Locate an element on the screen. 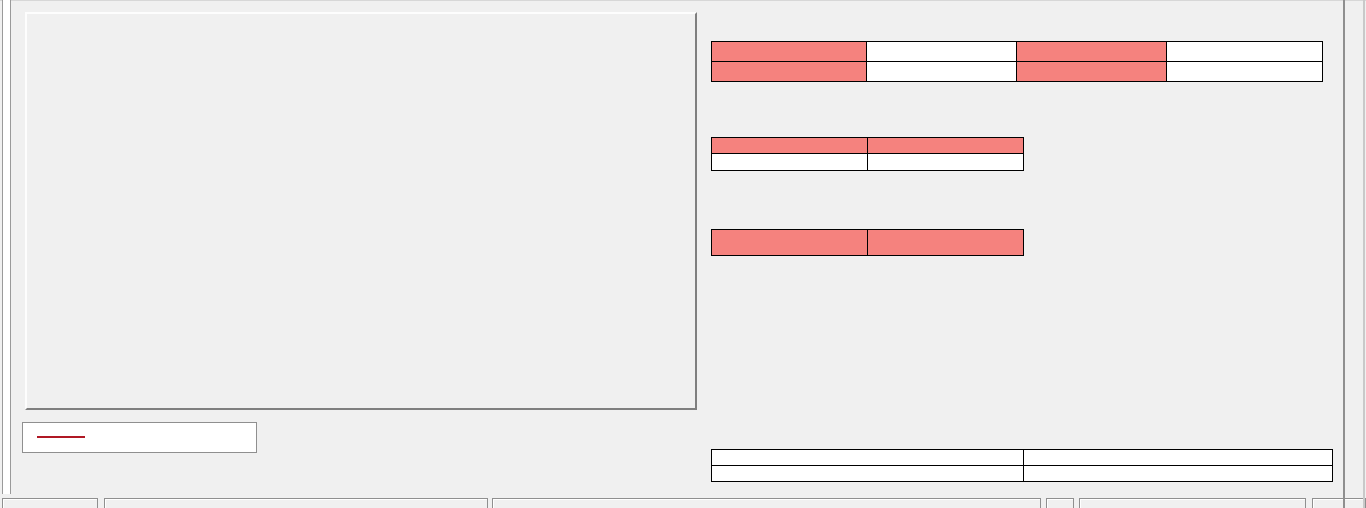 The width and height of the screenshot is (1366, 508). window-top-border is located at coordinates (683, 0).